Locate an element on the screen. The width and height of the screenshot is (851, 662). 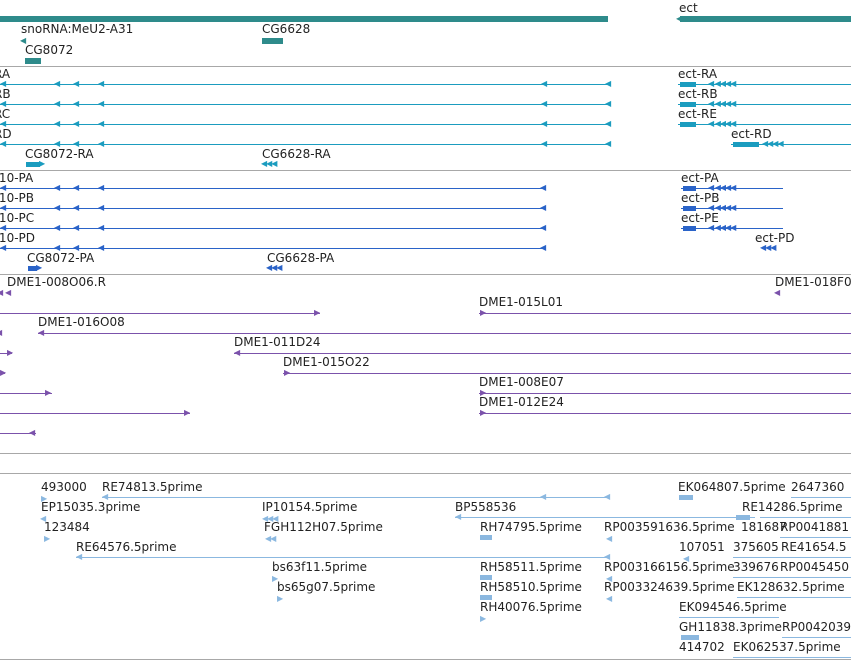
est-label: RH58510.5prime is located at coordinates (531, 587).